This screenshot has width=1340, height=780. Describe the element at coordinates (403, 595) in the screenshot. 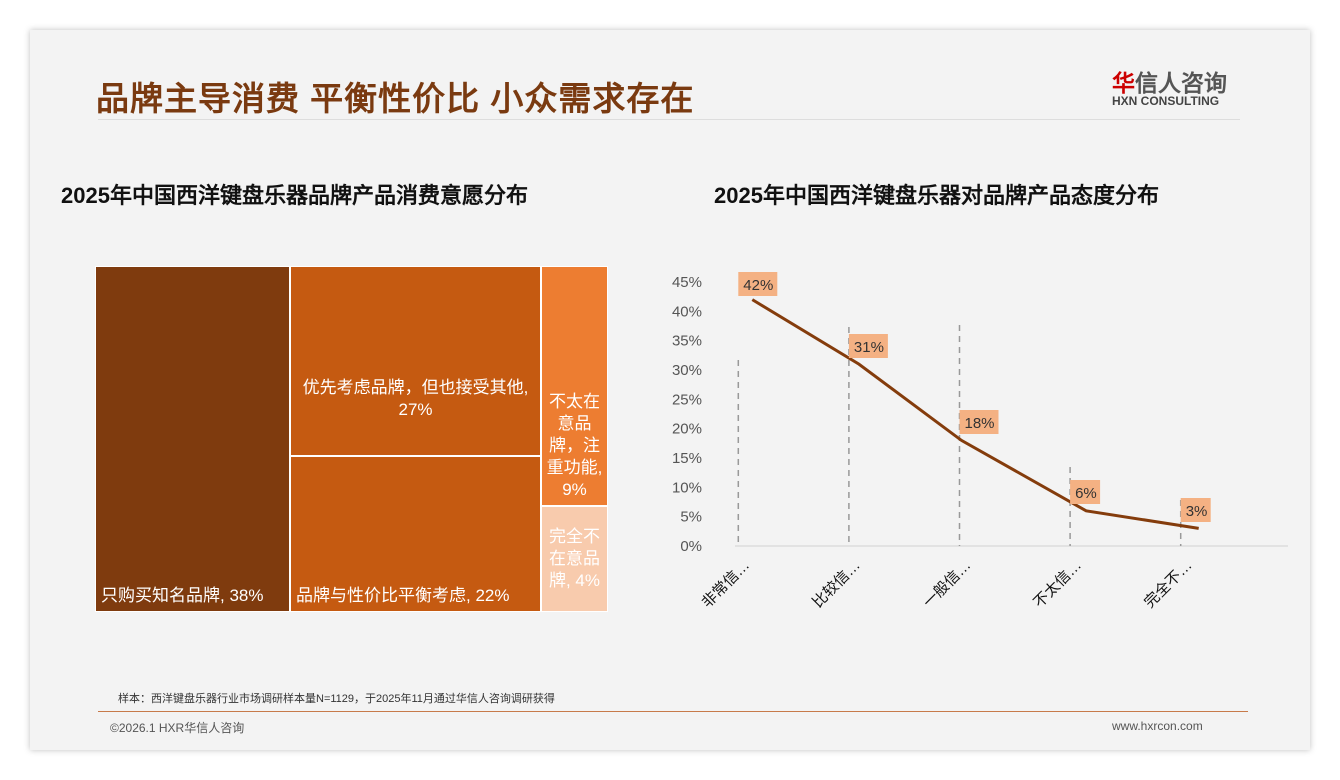

I see `treemap-label: 品牌与性价比平衡考虑, 22%` at that location.